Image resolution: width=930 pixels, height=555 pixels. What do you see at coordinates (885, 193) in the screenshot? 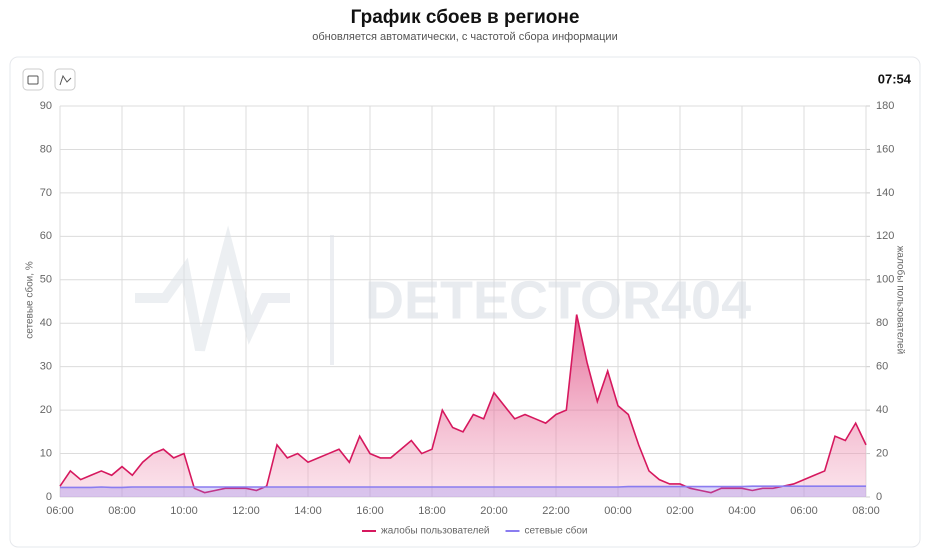
I see `y2-tick-label: 140` at bounding box center [885, 193].